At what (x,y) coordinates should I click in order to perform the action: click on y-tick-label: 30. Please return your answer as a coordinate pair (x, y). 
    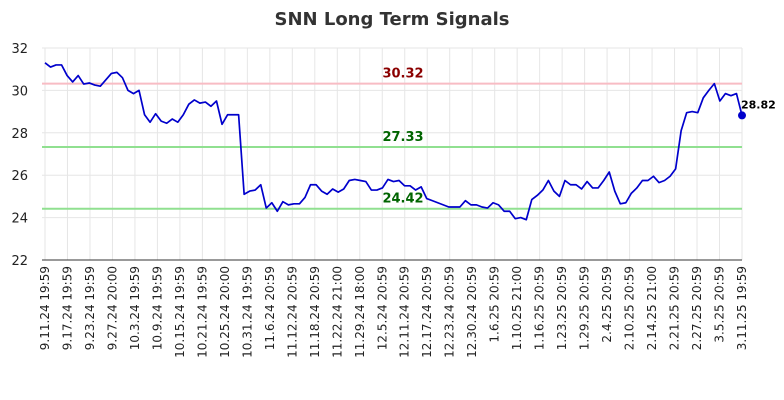
    Looking at the image, I should click on (19, 91).